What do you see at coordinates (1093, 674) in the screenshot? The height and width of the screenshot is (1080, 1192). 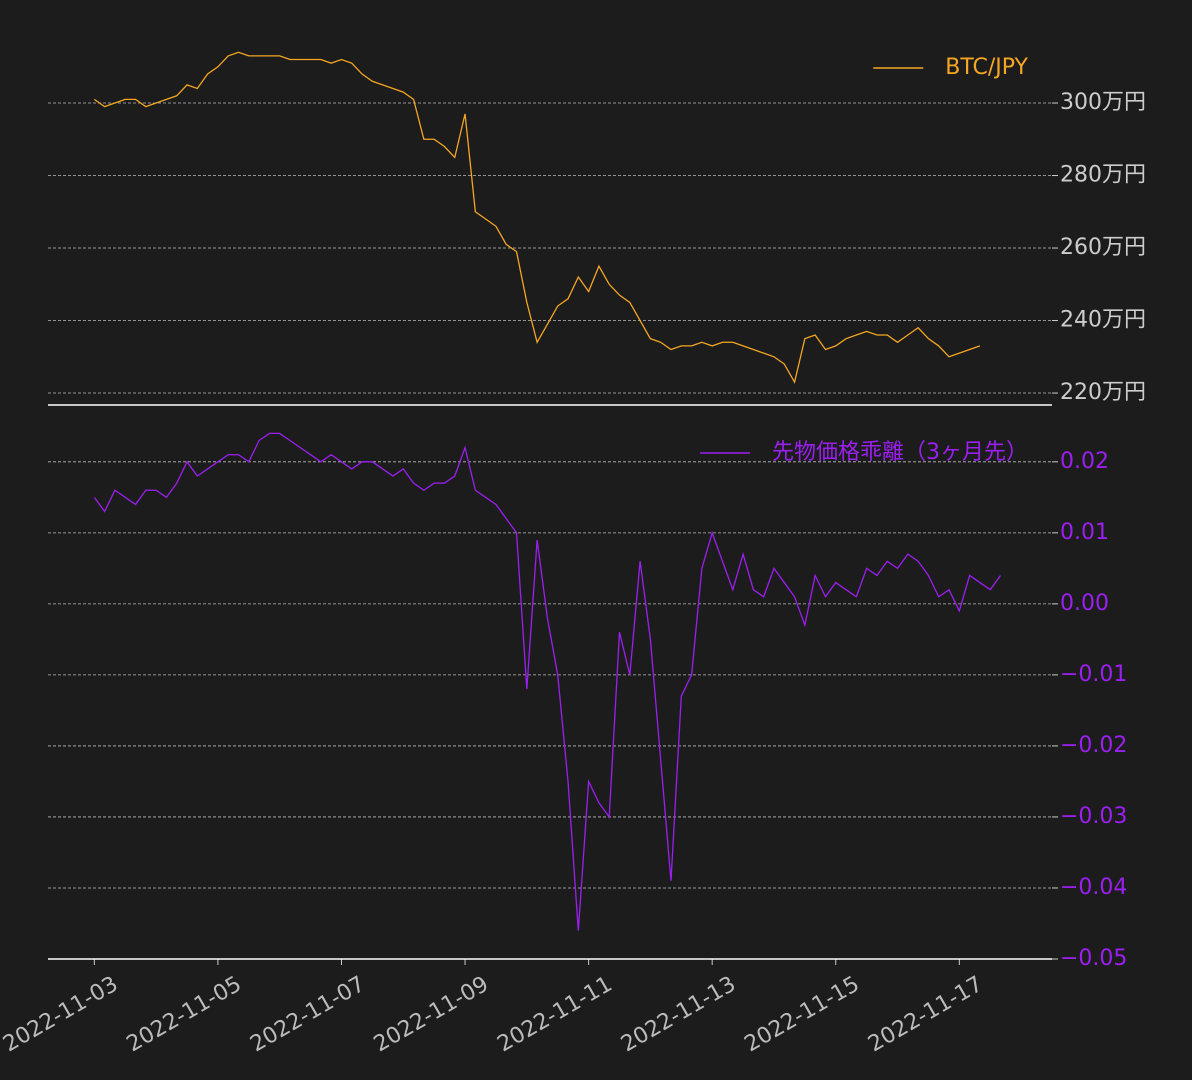 I see `y-tick-label: −0.01` at bounding box center [1093, 674].